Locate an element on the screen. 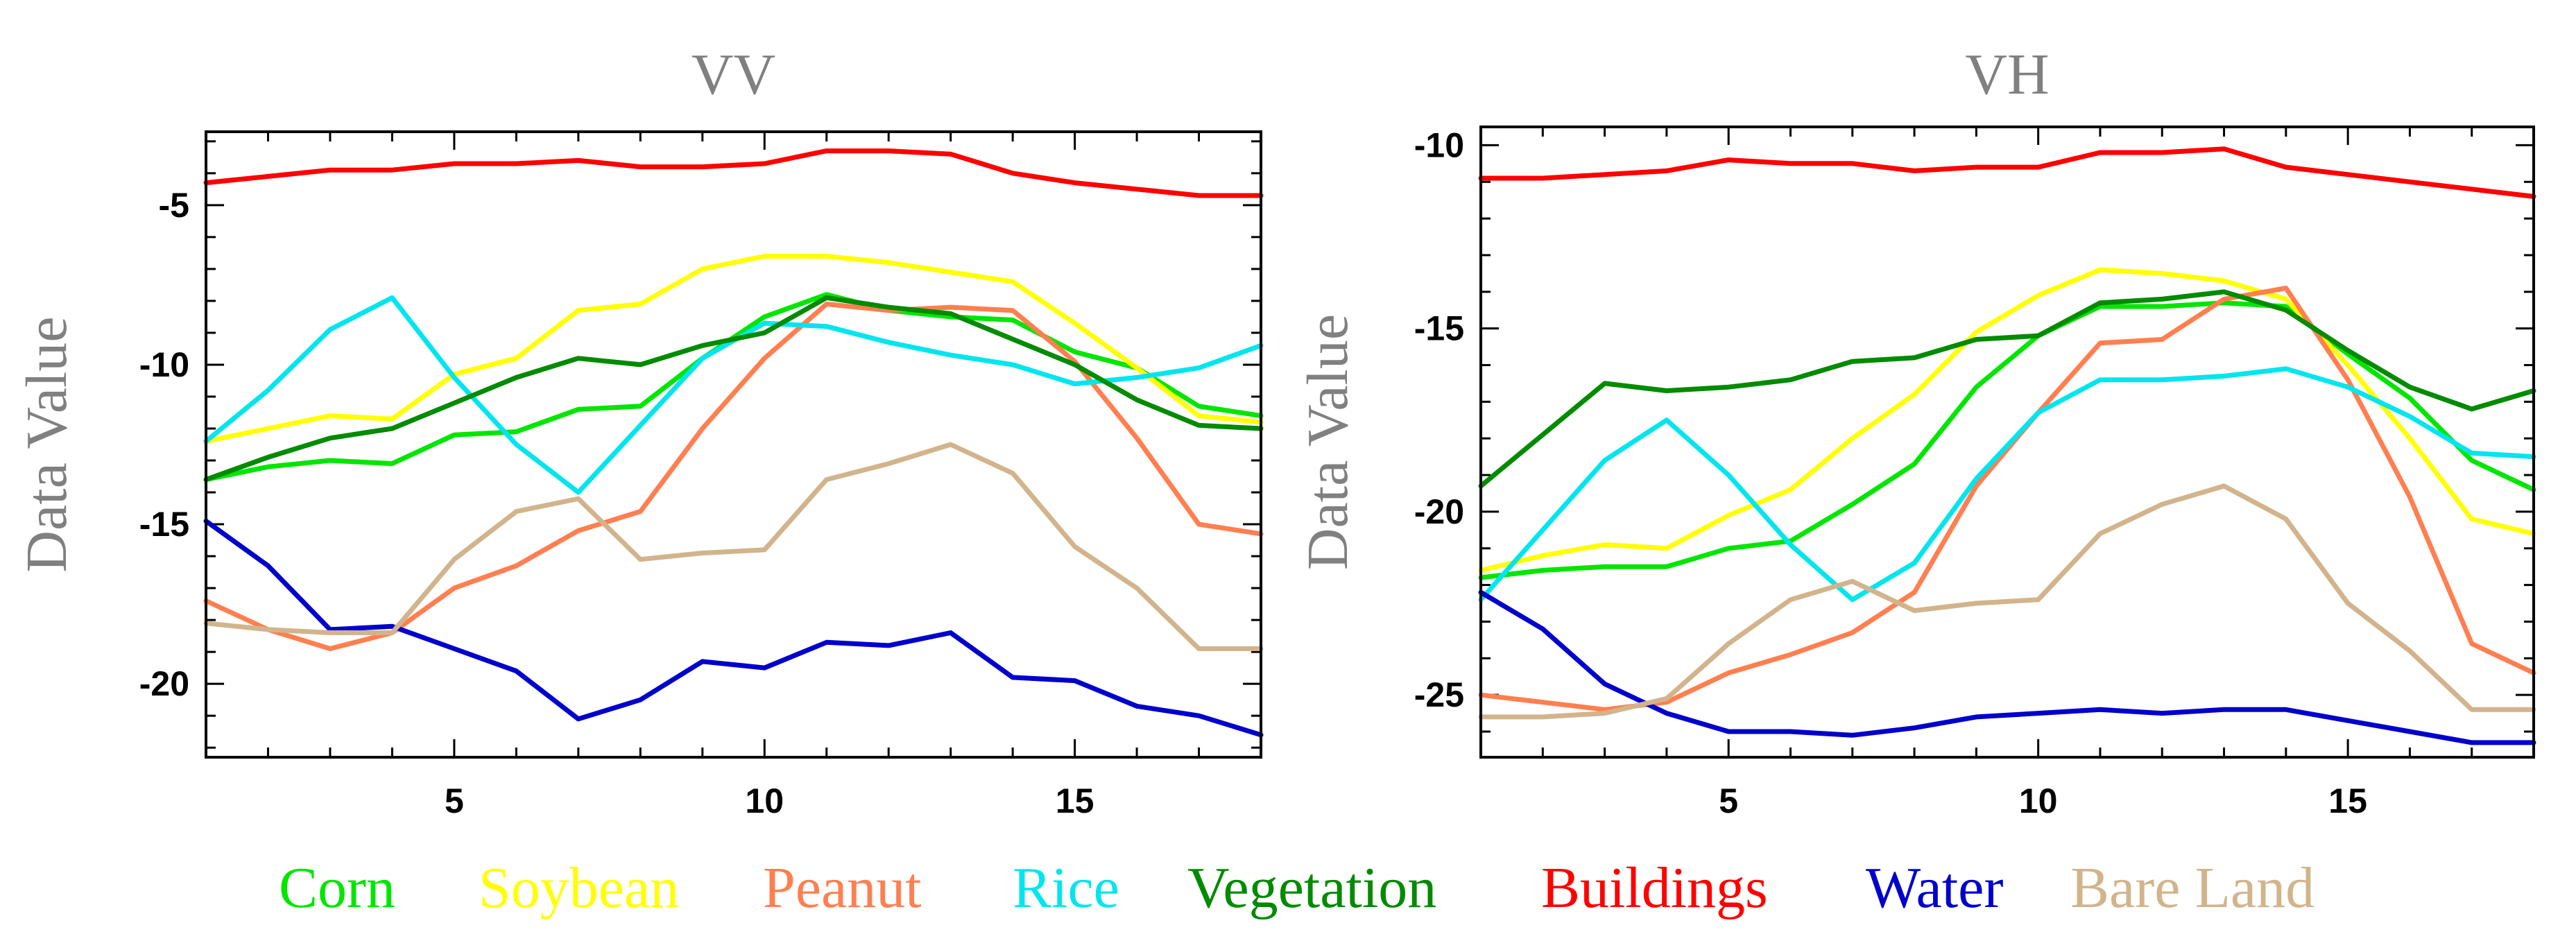  series-line-rice is located at coordinates (2007, 485).